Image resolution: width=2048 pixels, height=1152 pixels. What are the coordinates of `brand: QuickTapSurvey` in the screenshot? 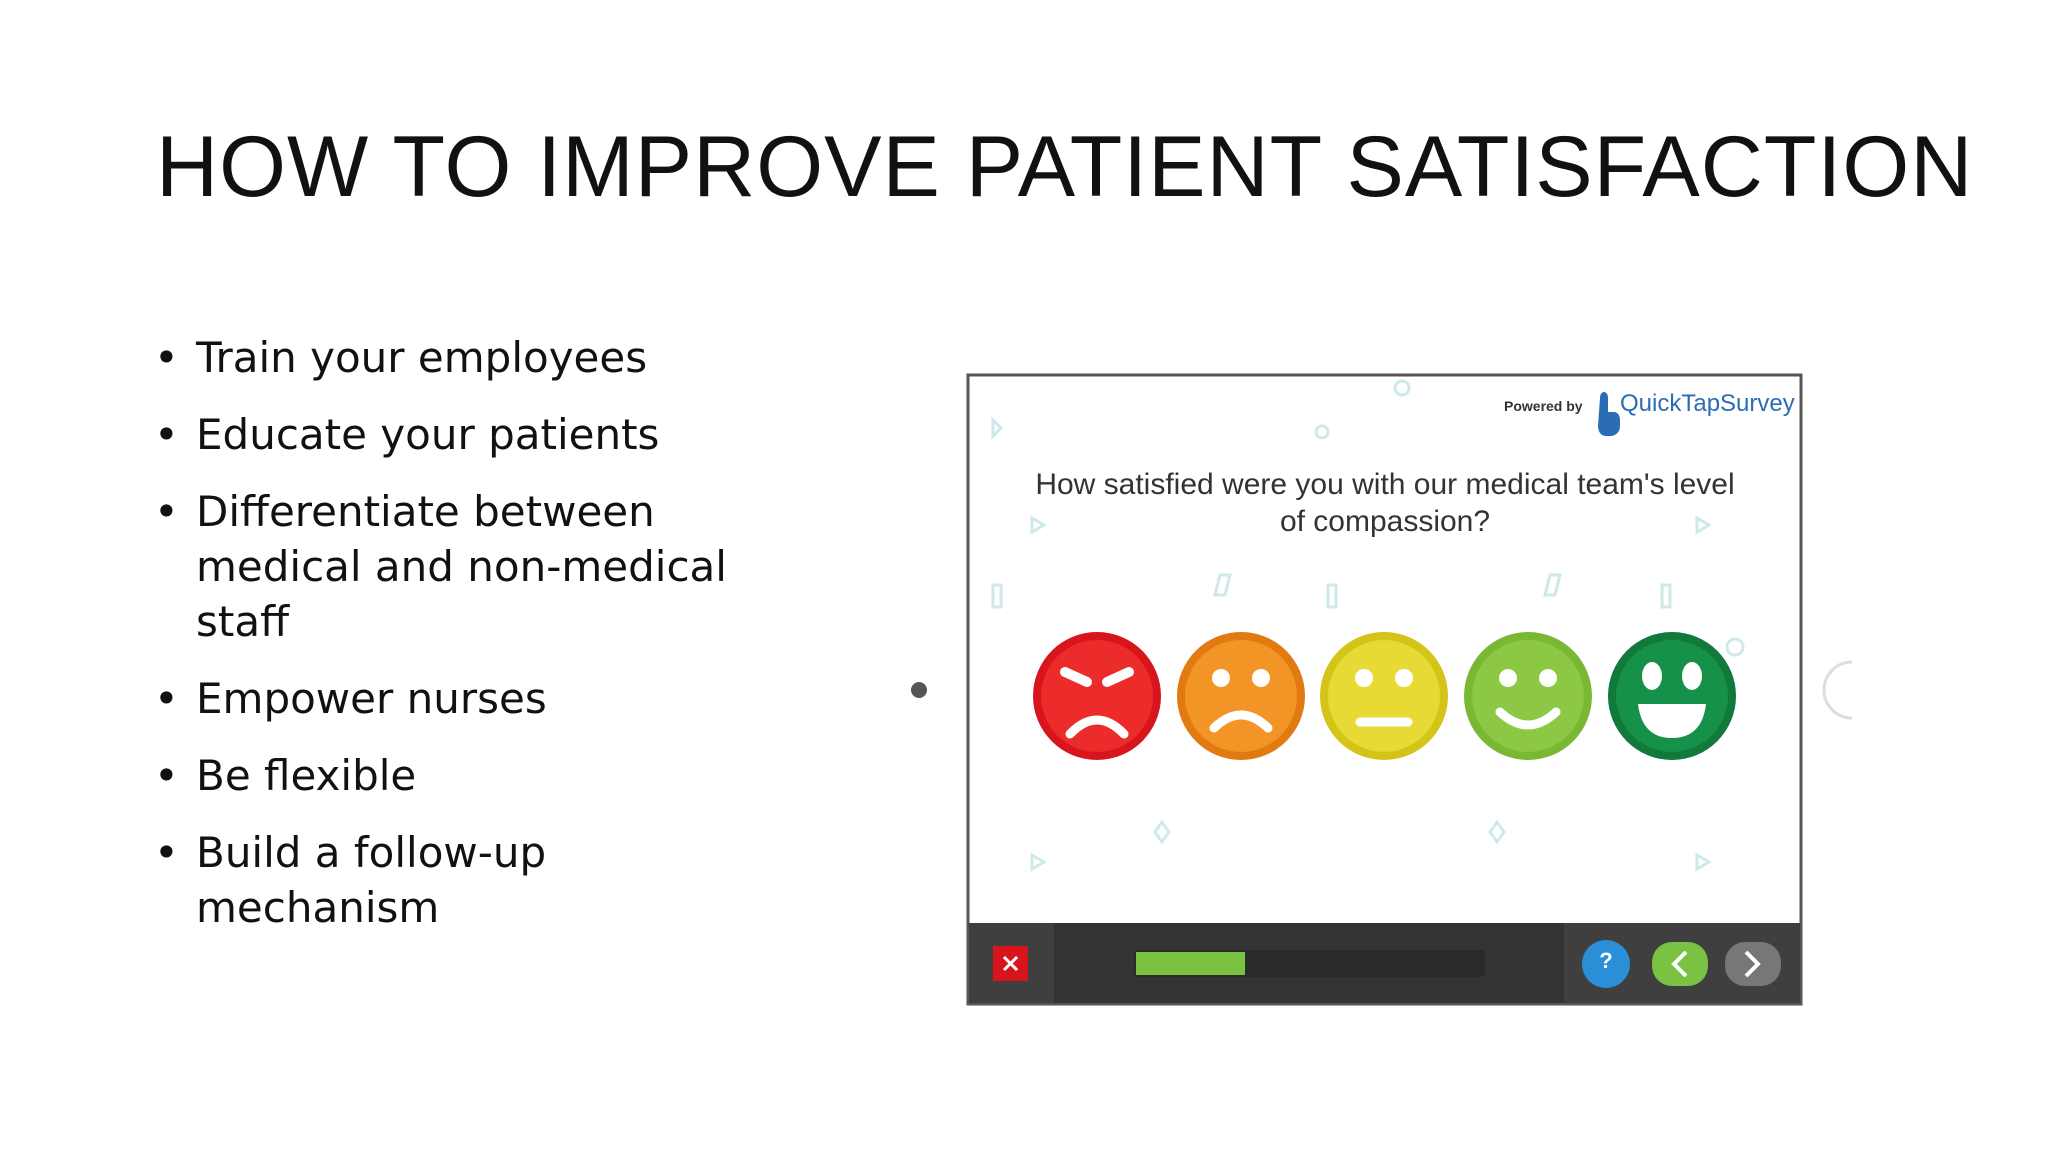 It's located at (1707, 403).